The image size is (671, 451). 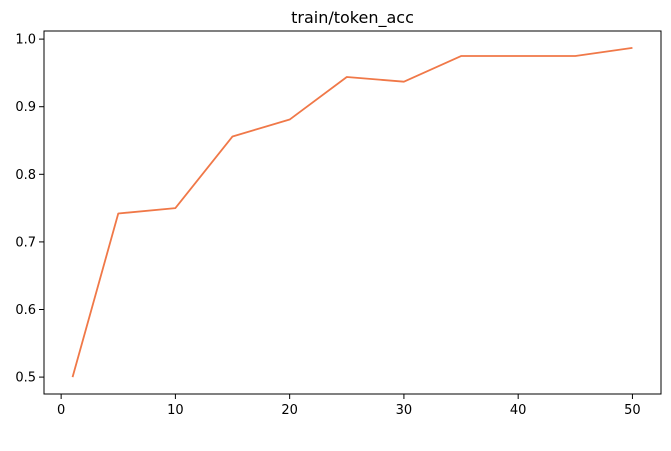 I want to click on y-tick-label: 0.9, so click(x=25, y=107).